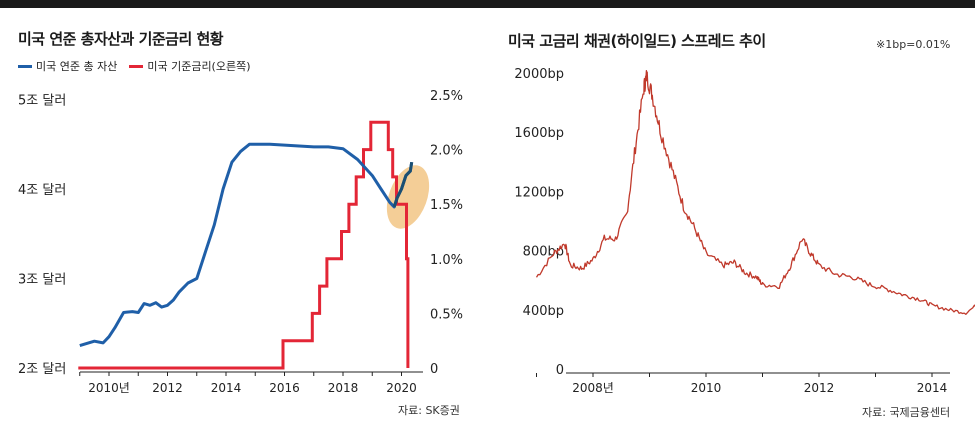 The width and height of the screenshot is (975, 440). Describe the element at coordinates (343, 388) in the screenshot. I see `x-tick-label: 2018` at that location.